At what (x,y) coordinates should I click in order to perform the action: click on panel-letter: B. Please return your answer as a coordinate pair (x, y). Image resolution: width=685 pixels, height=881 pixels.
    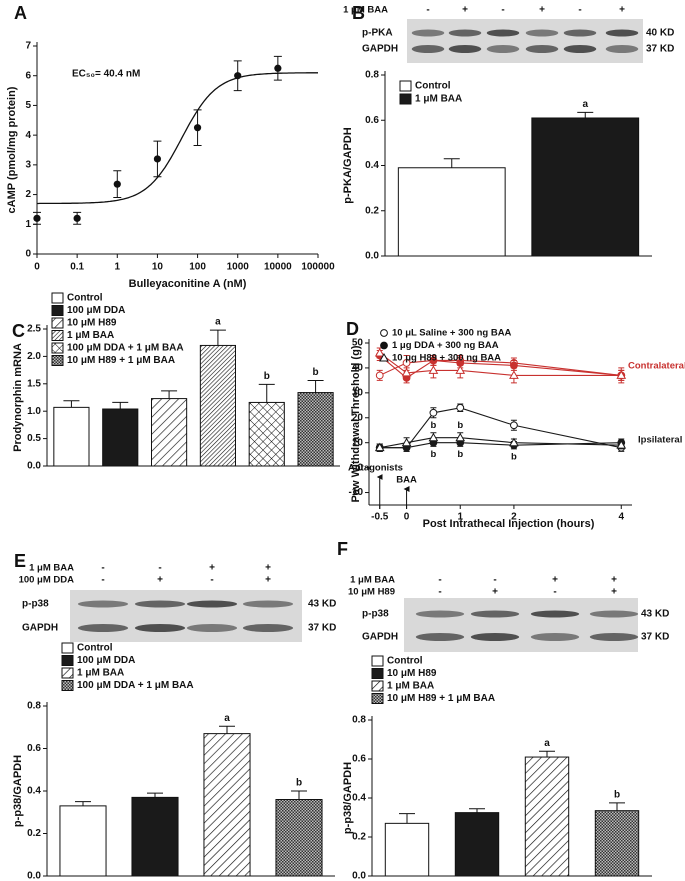
    Looking at the image, I should click on (358, 13).